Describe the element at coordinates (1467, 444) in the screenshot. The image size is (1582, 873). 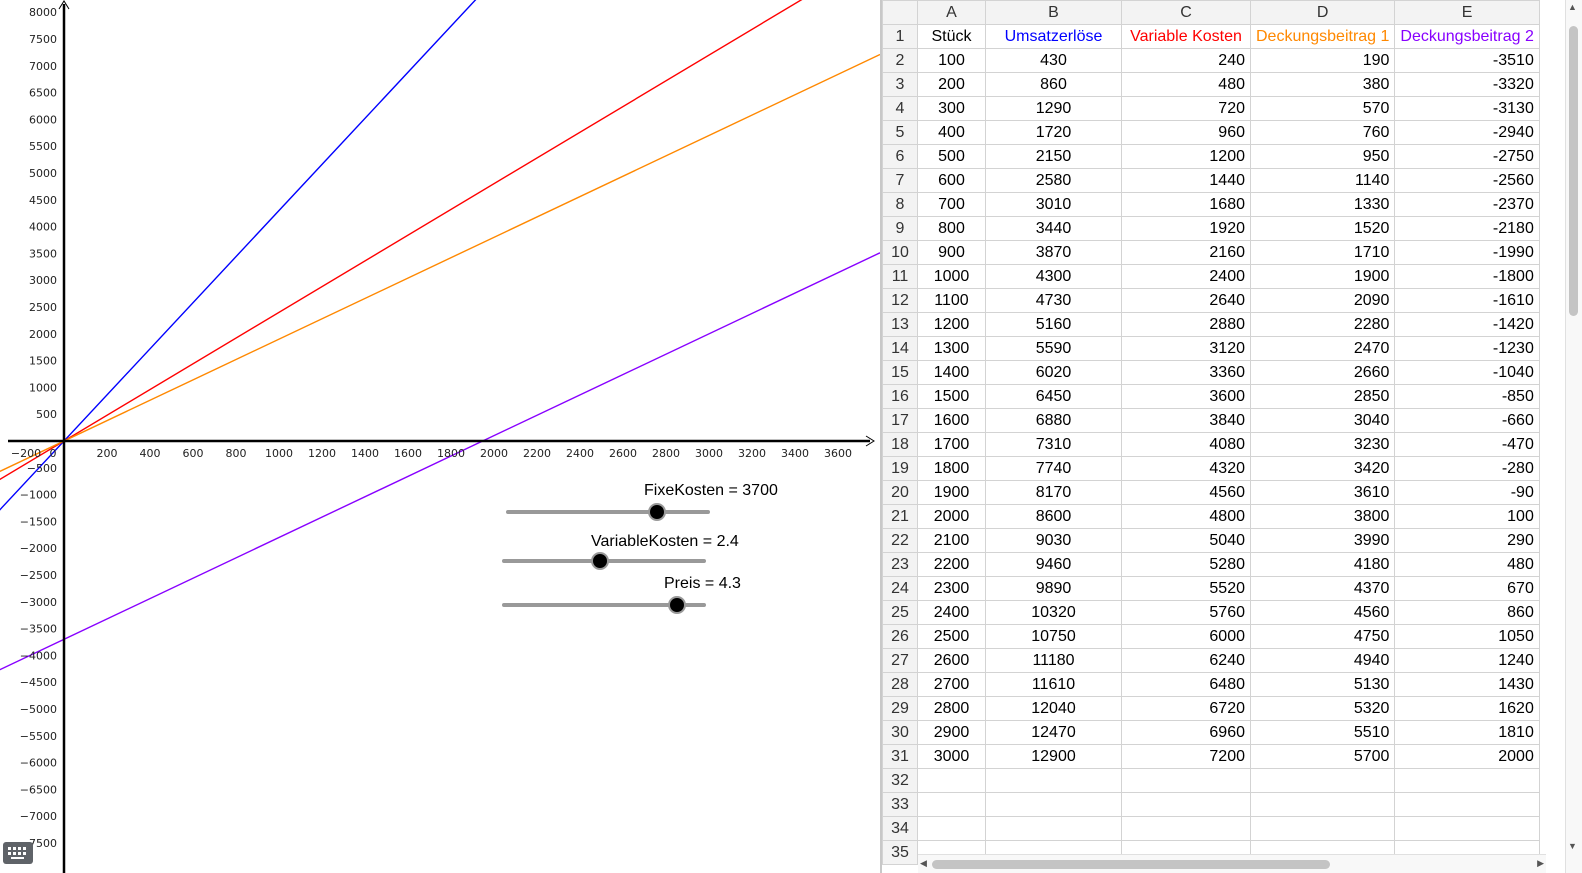
I see `cell: -470` at that location.